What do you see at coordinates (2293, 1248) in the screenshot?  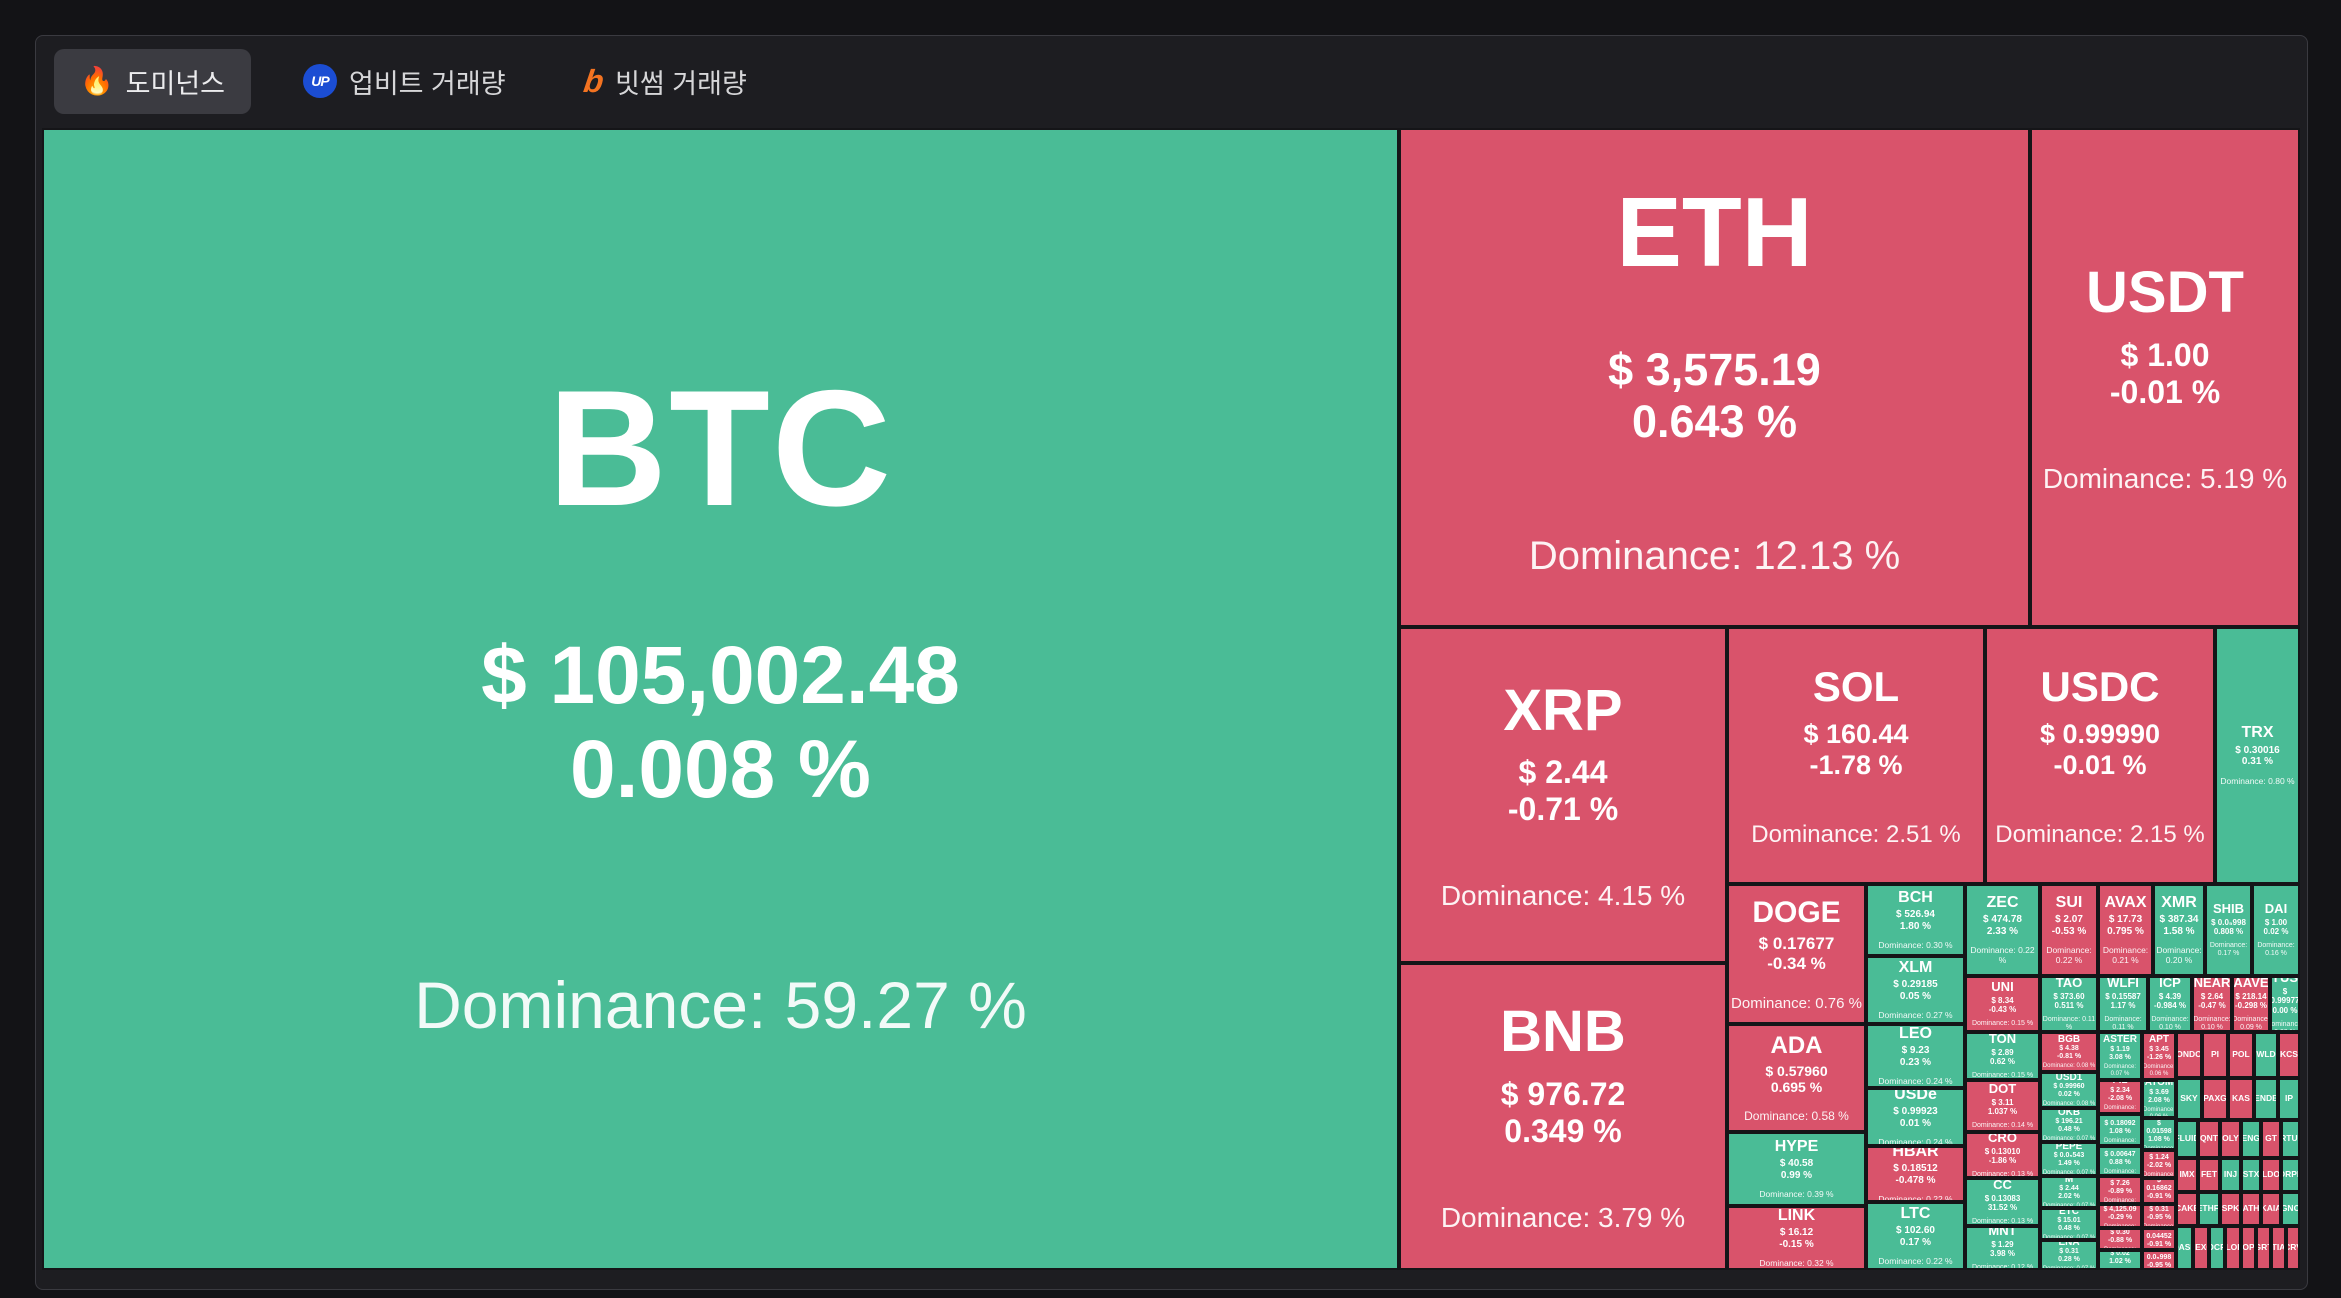 I see `tile-crv: CRV` at bounding box center [2293, 1248].